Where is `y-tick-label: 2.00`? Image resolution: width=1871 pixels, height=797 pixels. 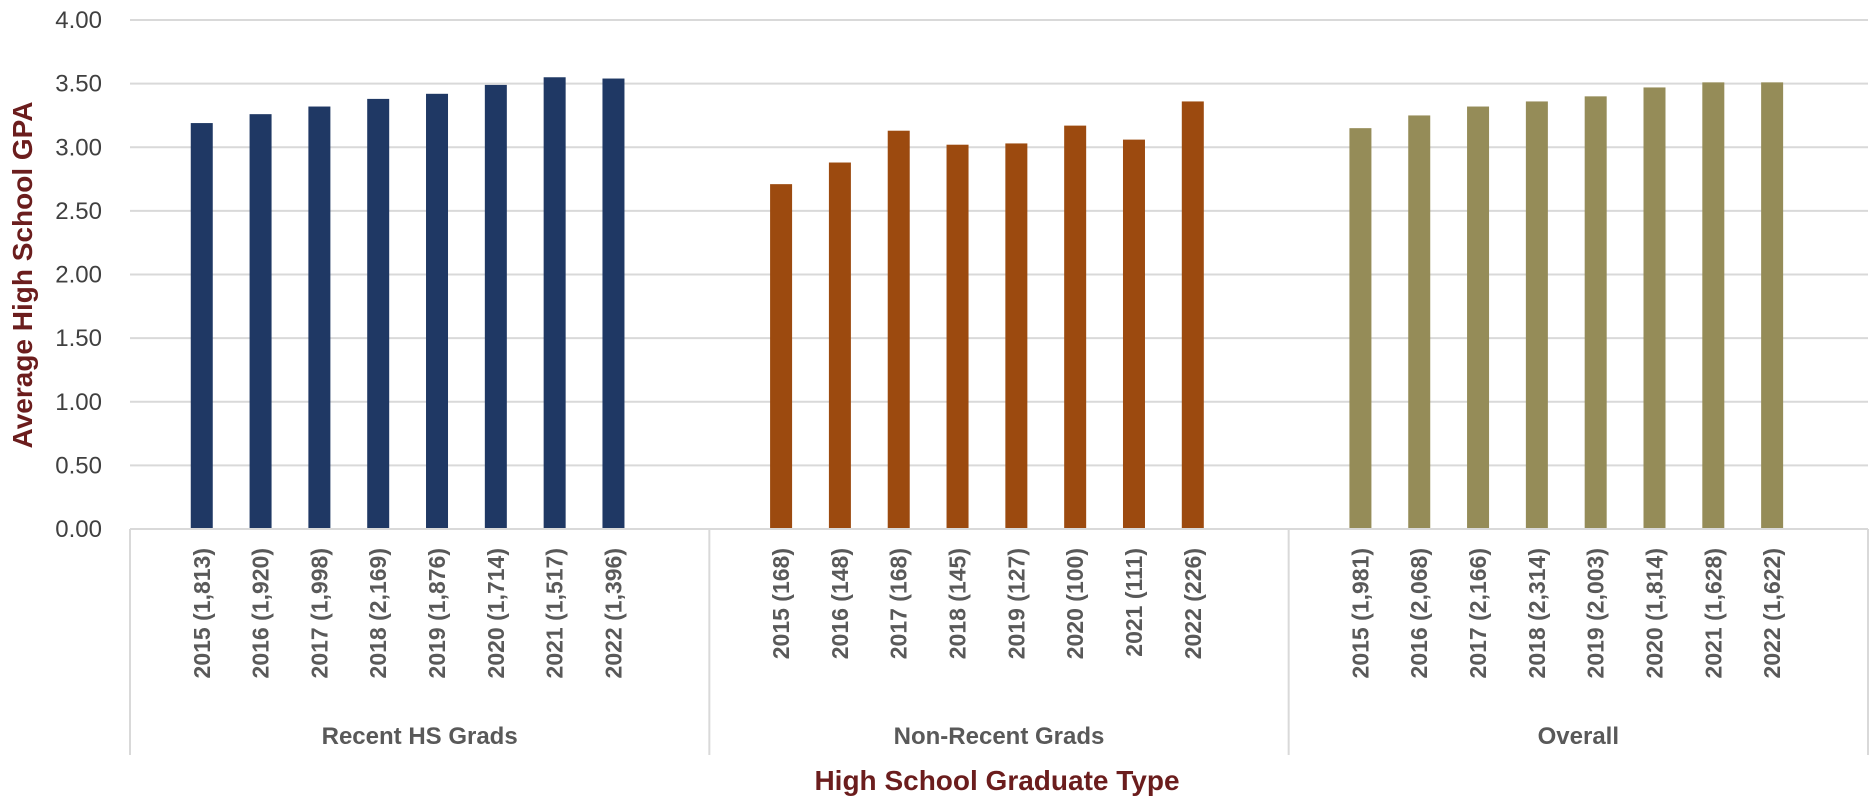 y-tick-label: 2.00 is located at coordinates (78, 275).